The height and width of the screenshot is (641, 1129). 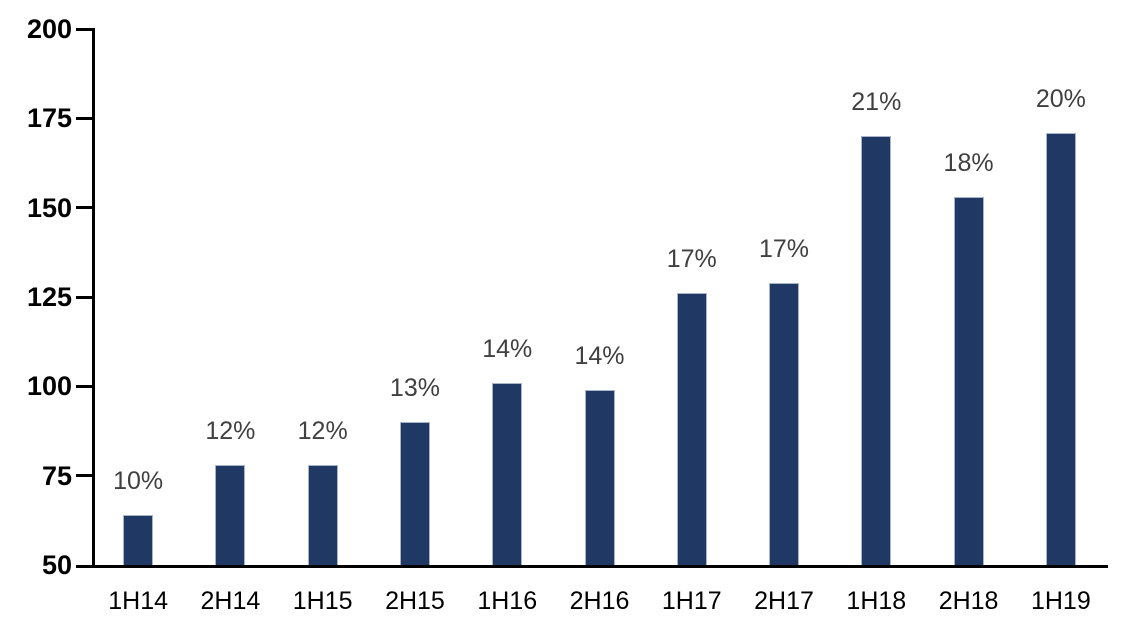 What do you see at coordinates (876, 102) in the screenshot?
I see `bar-value-label: 21%` at bounding box center [876, 102].